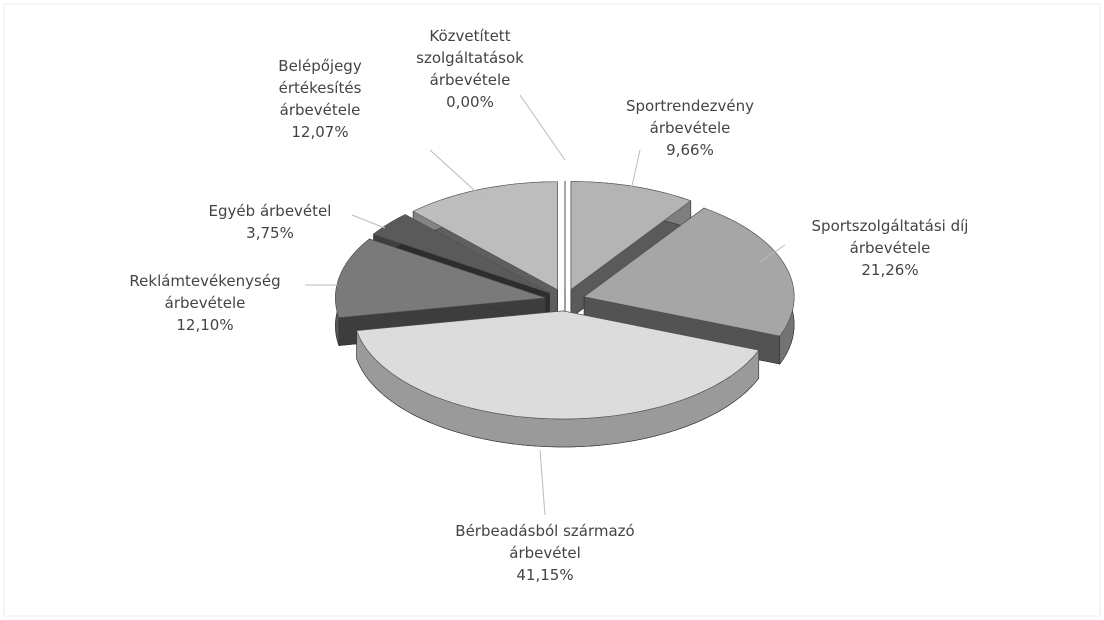 This screenshot has height=620, width=1104. Describe the element at coordinates (690, 117) in the screenshot. I see `category-label: Sportrendezvény árbevétele` at that location.